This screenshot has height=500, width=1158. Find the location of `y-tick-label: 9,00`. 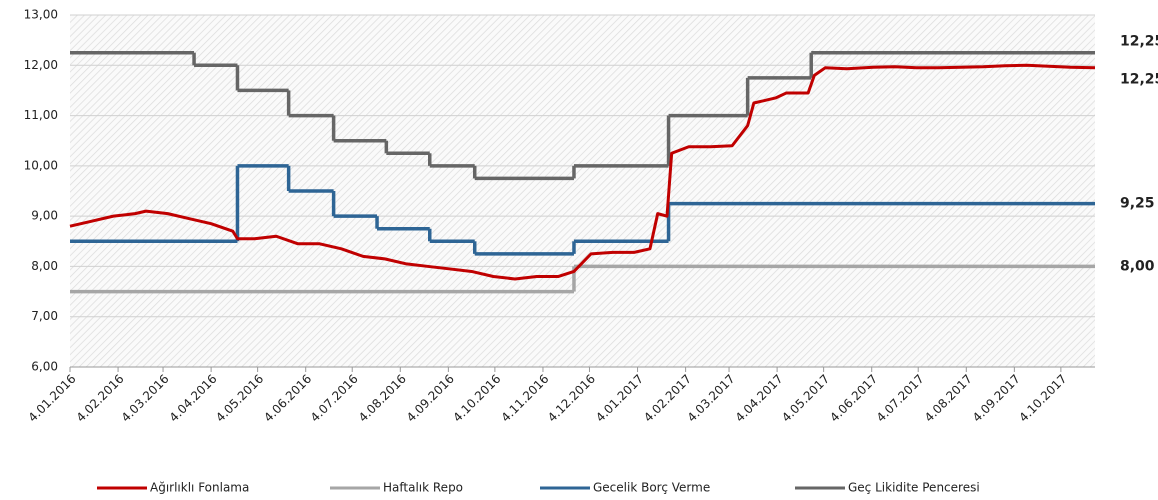

y-tick-label: 9,00 is located at coordinates (44, 216).